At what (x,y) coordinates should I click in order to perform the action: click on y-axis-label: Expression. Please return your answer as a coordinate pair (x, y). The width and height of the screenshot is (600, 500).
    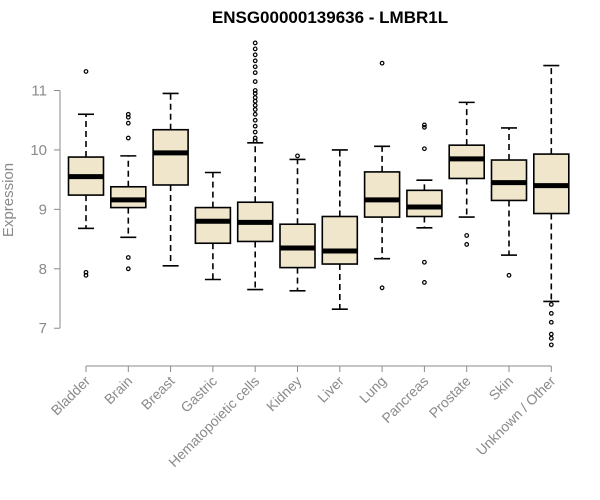
    Looking at the image, I should click on (8, 200).